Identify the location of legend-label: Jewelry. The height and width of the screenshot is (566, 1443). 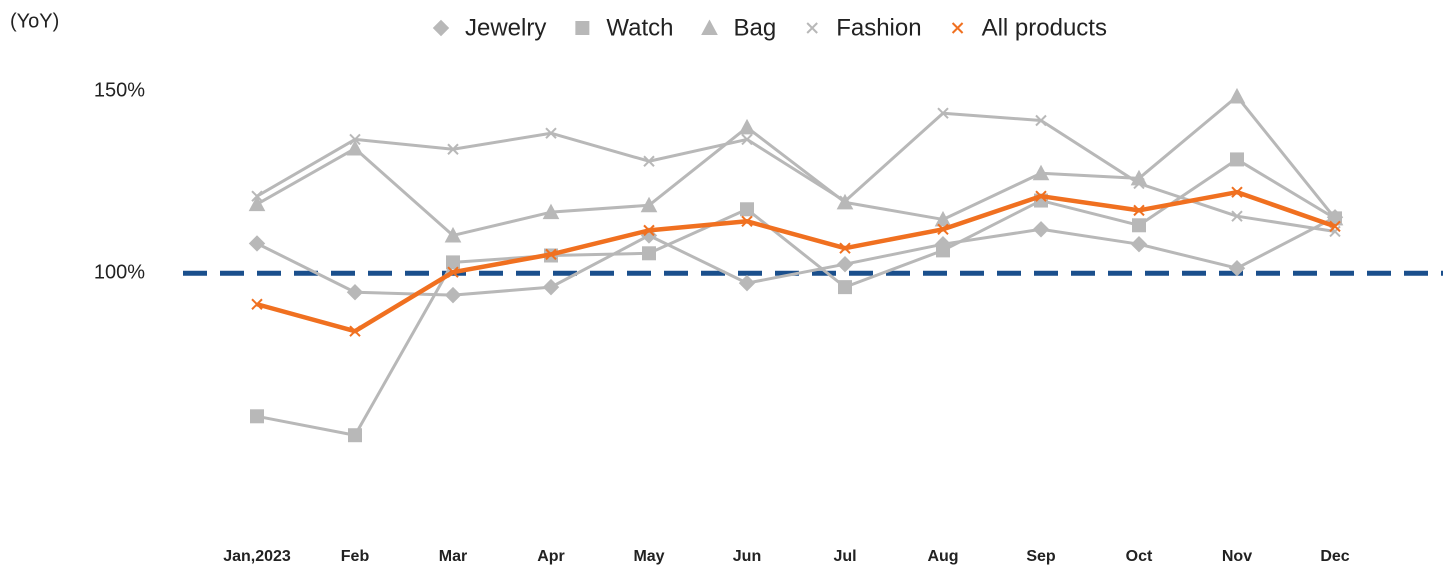
(505, 27).